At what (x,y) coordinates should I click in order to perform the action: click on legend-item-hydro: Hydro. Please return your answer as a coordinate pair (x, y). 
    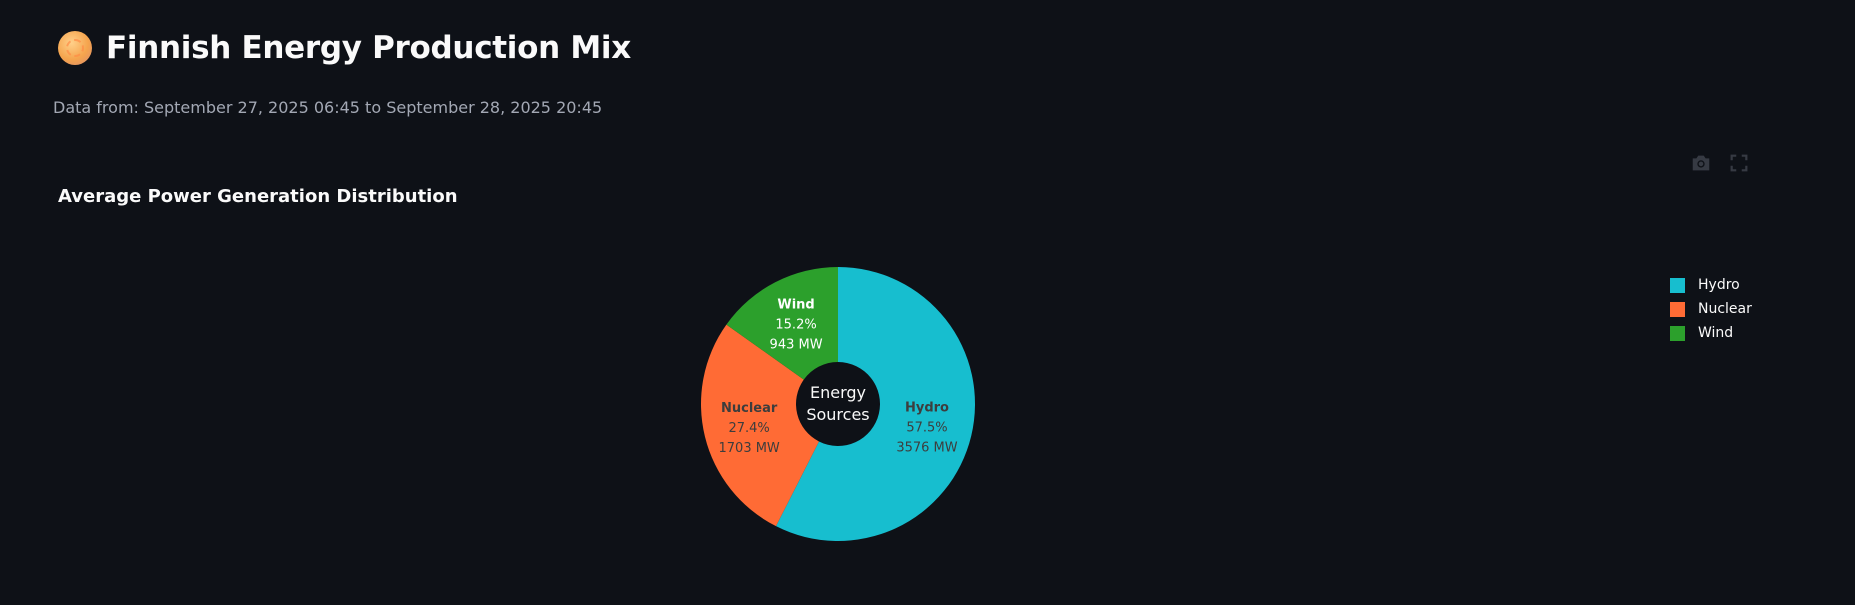
    Looking at the image, I should click on (1711, 285).